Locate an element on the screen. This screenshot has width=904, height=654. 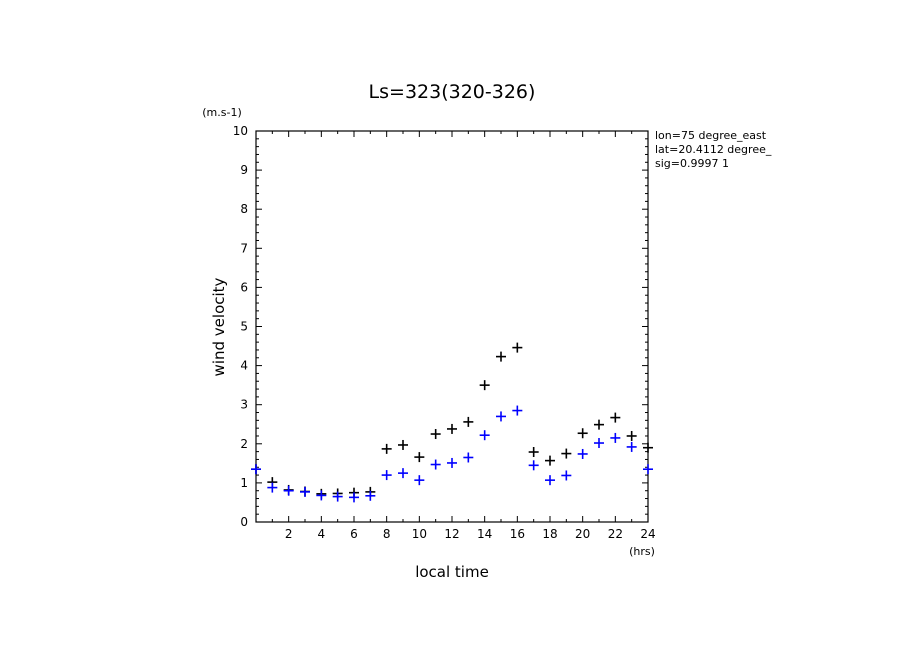
y-tick-label: 4 is located at coordinates (244, 366).